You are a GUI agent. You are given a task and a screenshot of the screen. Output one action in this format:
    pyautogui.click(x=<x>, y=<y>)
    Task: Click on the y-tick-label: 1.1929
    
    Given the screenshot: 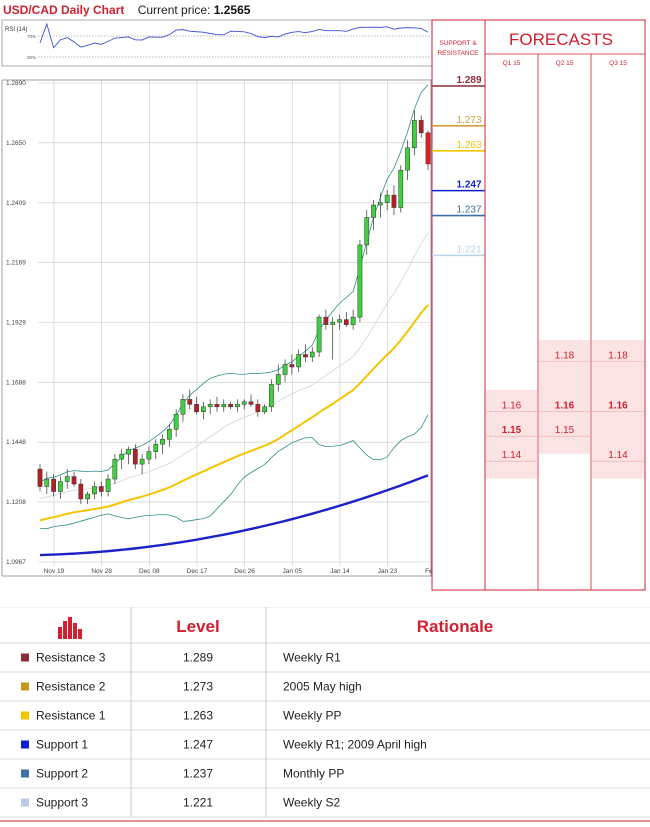 What is the action you would take?
    pyautogui.click(x=16, y=322)
    